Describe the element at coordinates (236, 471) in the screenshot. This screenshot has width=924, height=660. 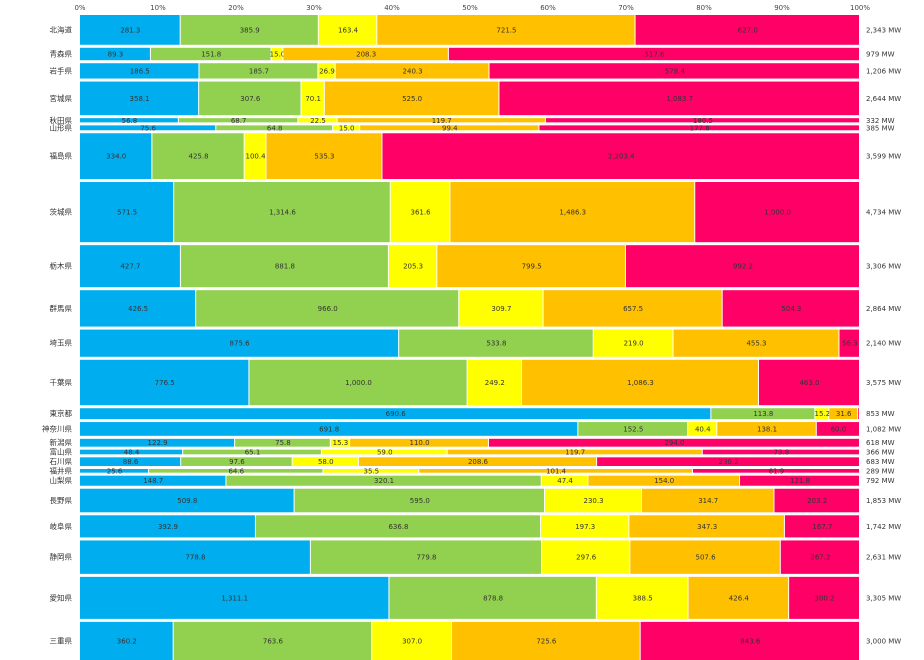
I see `data-label: 64.6` at that location.